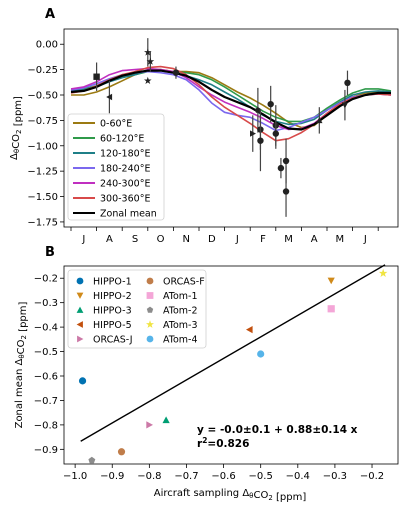 Image resolution: width=404 pixels, height=506 pixels. Describe the element at coordinates (180, 340) in the screenshot. I see `b-legend-label: ATom-4` at that location.